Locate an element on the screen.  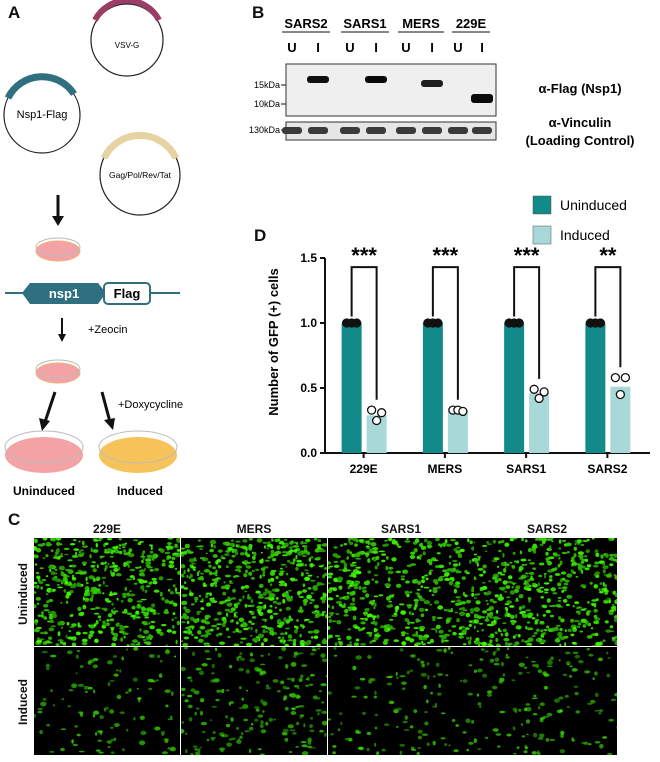
legend-label: Induced is located at coordinates (585, 235).